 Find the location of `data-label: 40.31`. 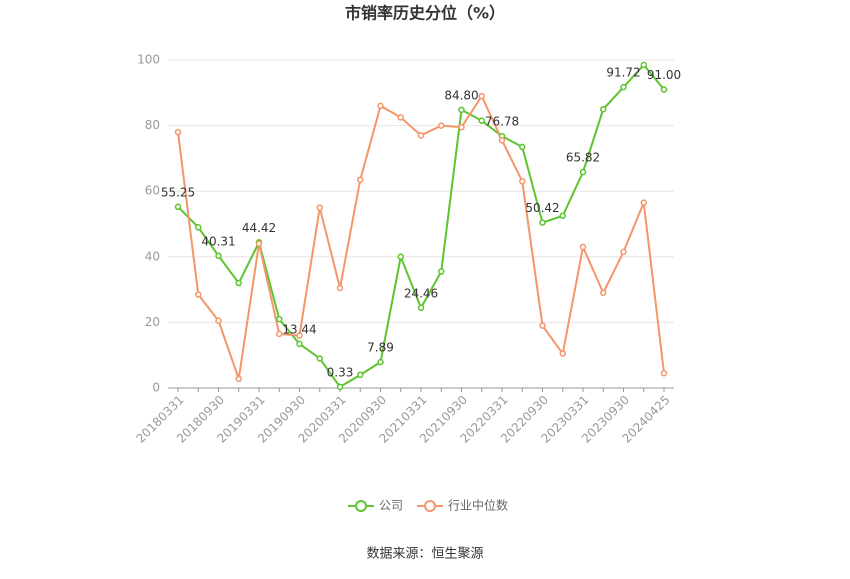

data-label: 40.31 is located at coordinates (218, 241).